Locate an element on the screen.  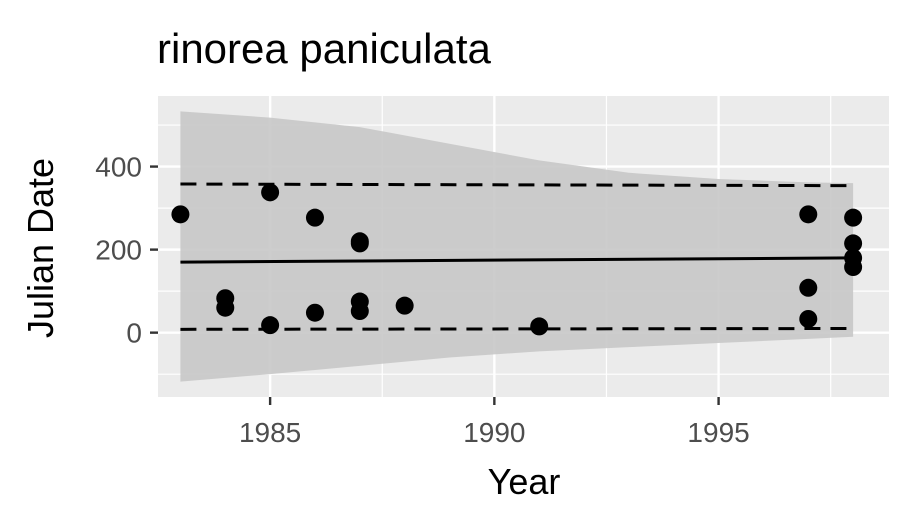
x-tick-label: 1985 is located at coordinates (270, 432).